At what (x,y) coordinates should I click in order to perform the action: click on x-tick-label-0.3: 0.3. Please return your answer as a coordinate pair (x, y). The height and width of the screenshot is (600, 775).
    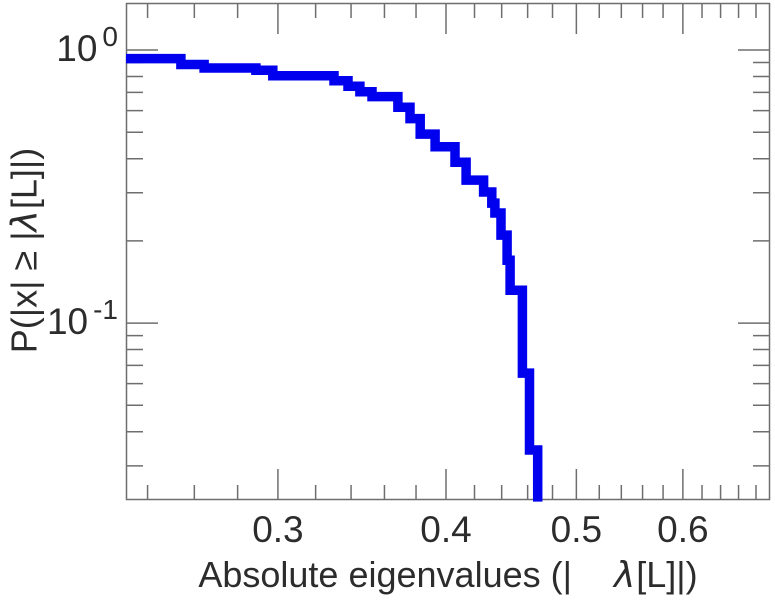
    Looking at the image, I should click on (278, 529).